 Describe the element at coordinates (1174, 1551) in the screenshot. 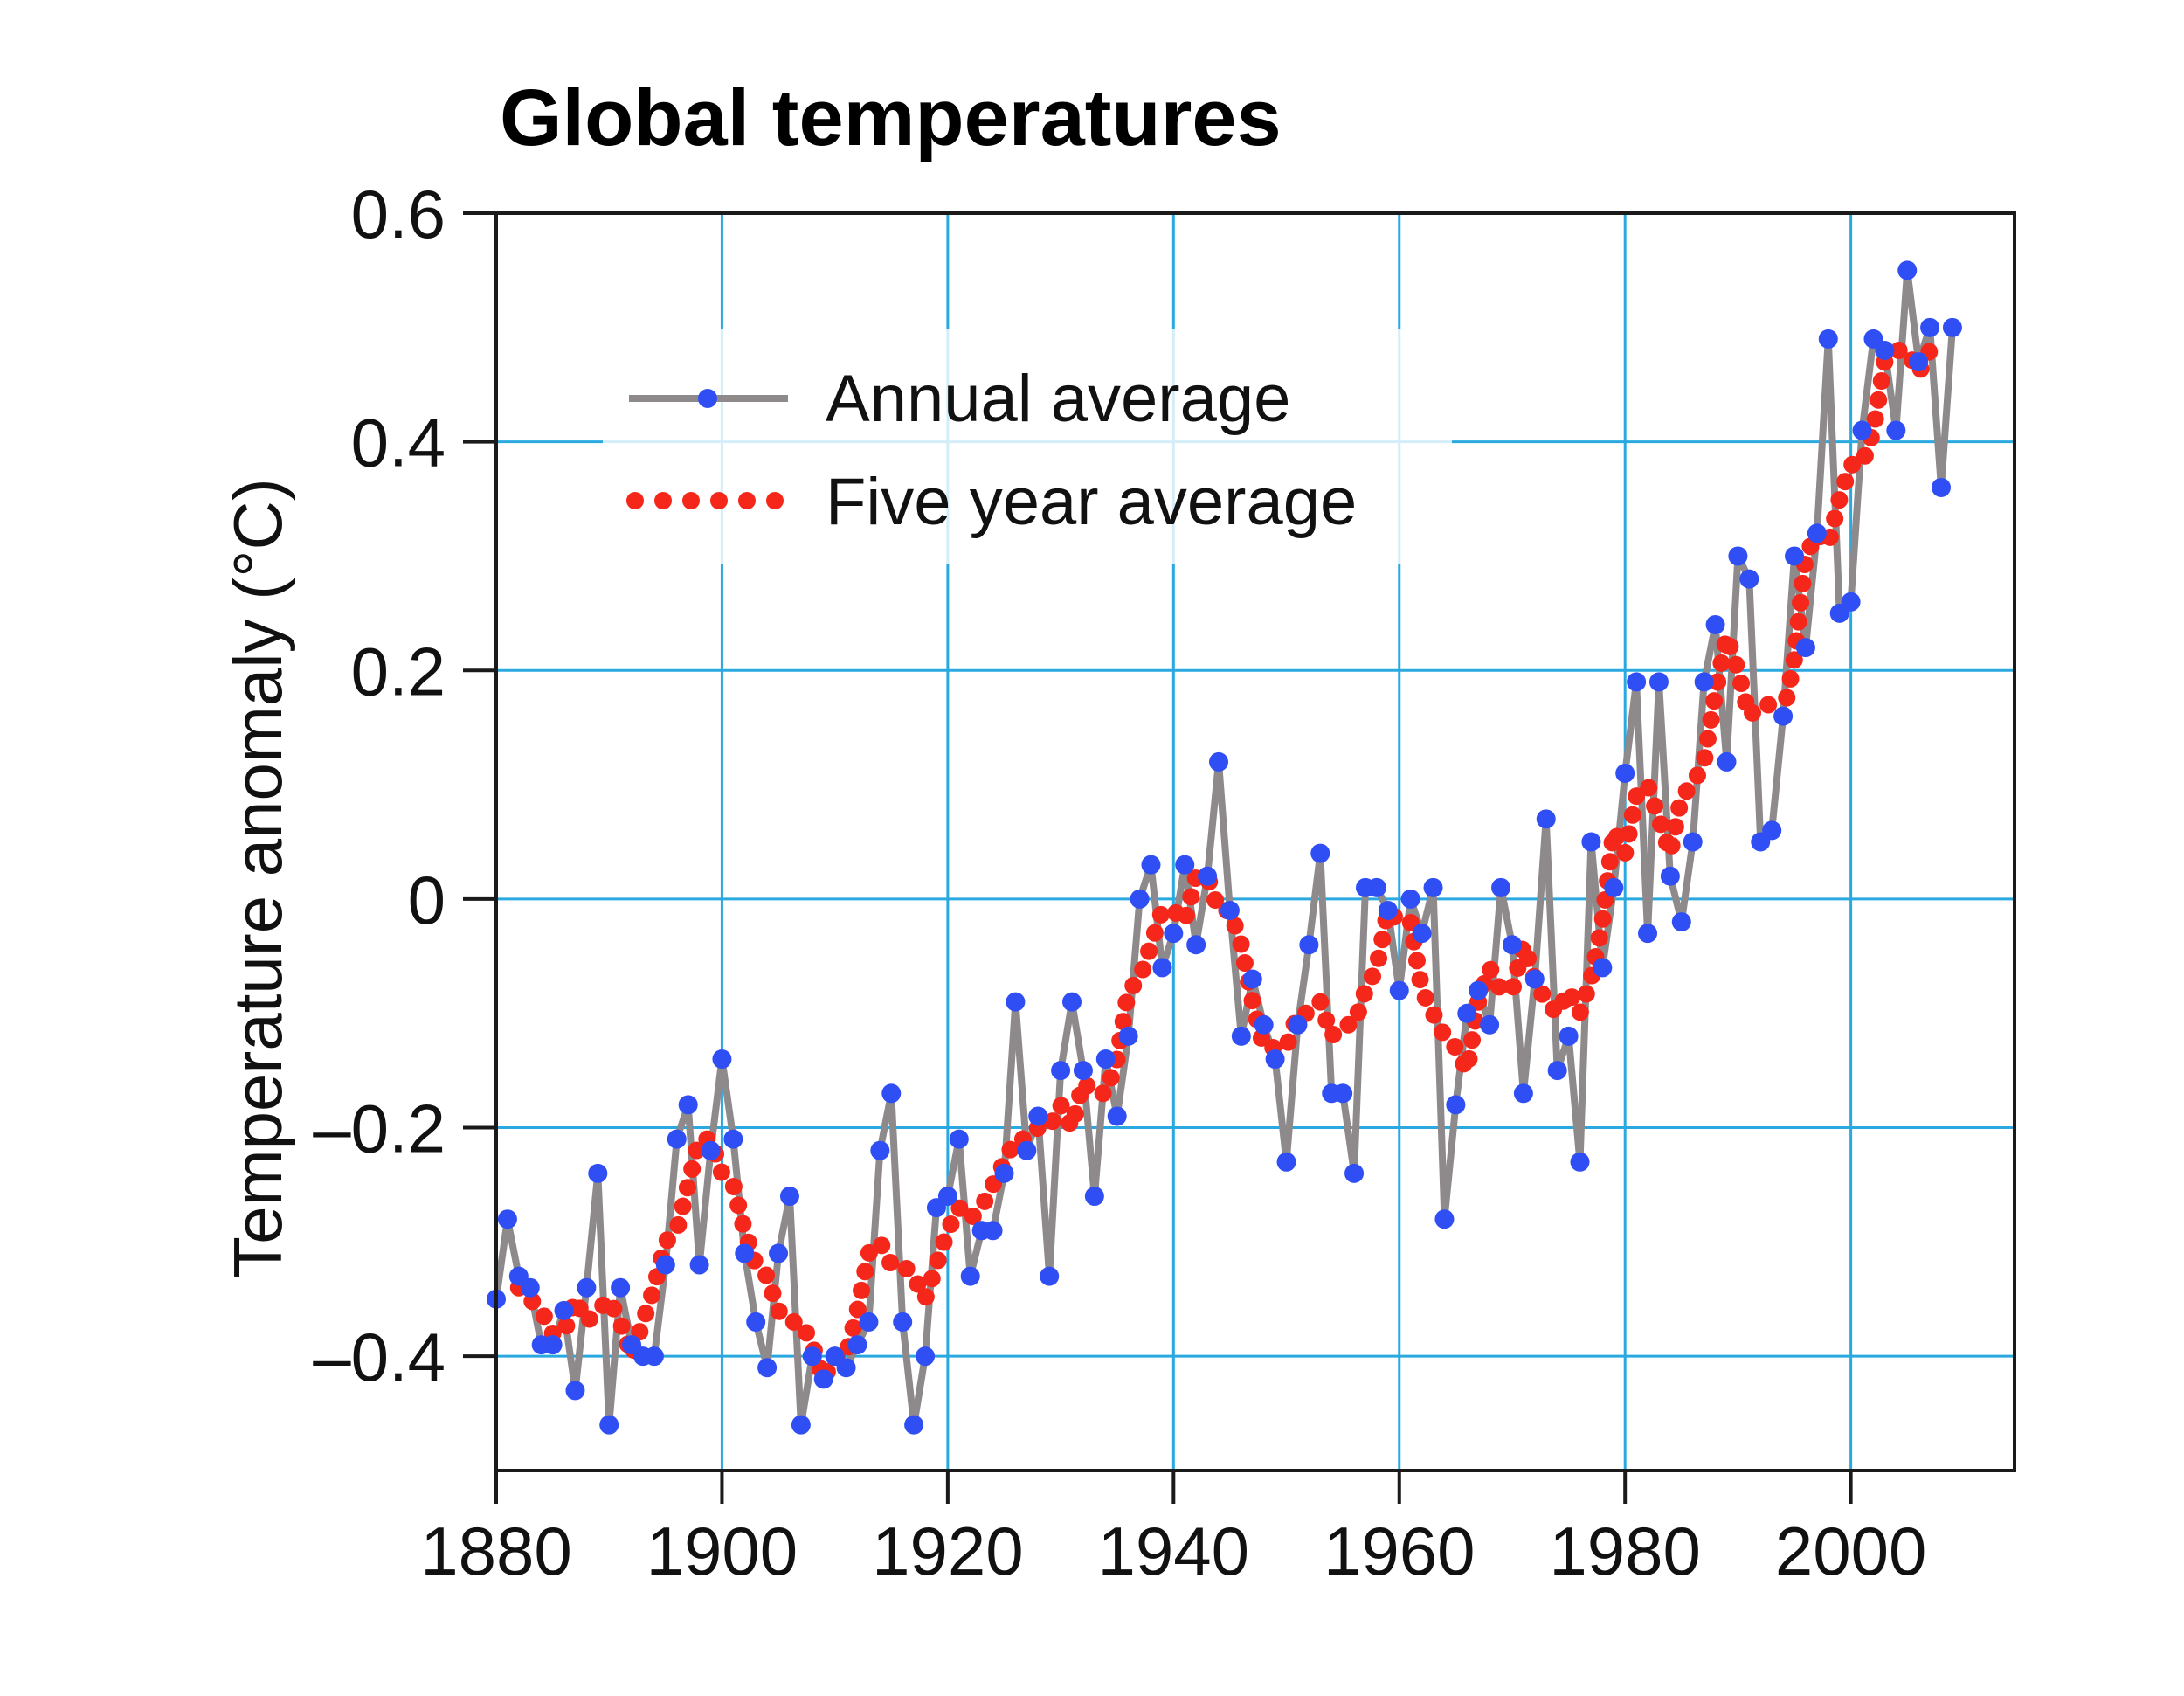

I see `x-tick-label: 1940` at that location.